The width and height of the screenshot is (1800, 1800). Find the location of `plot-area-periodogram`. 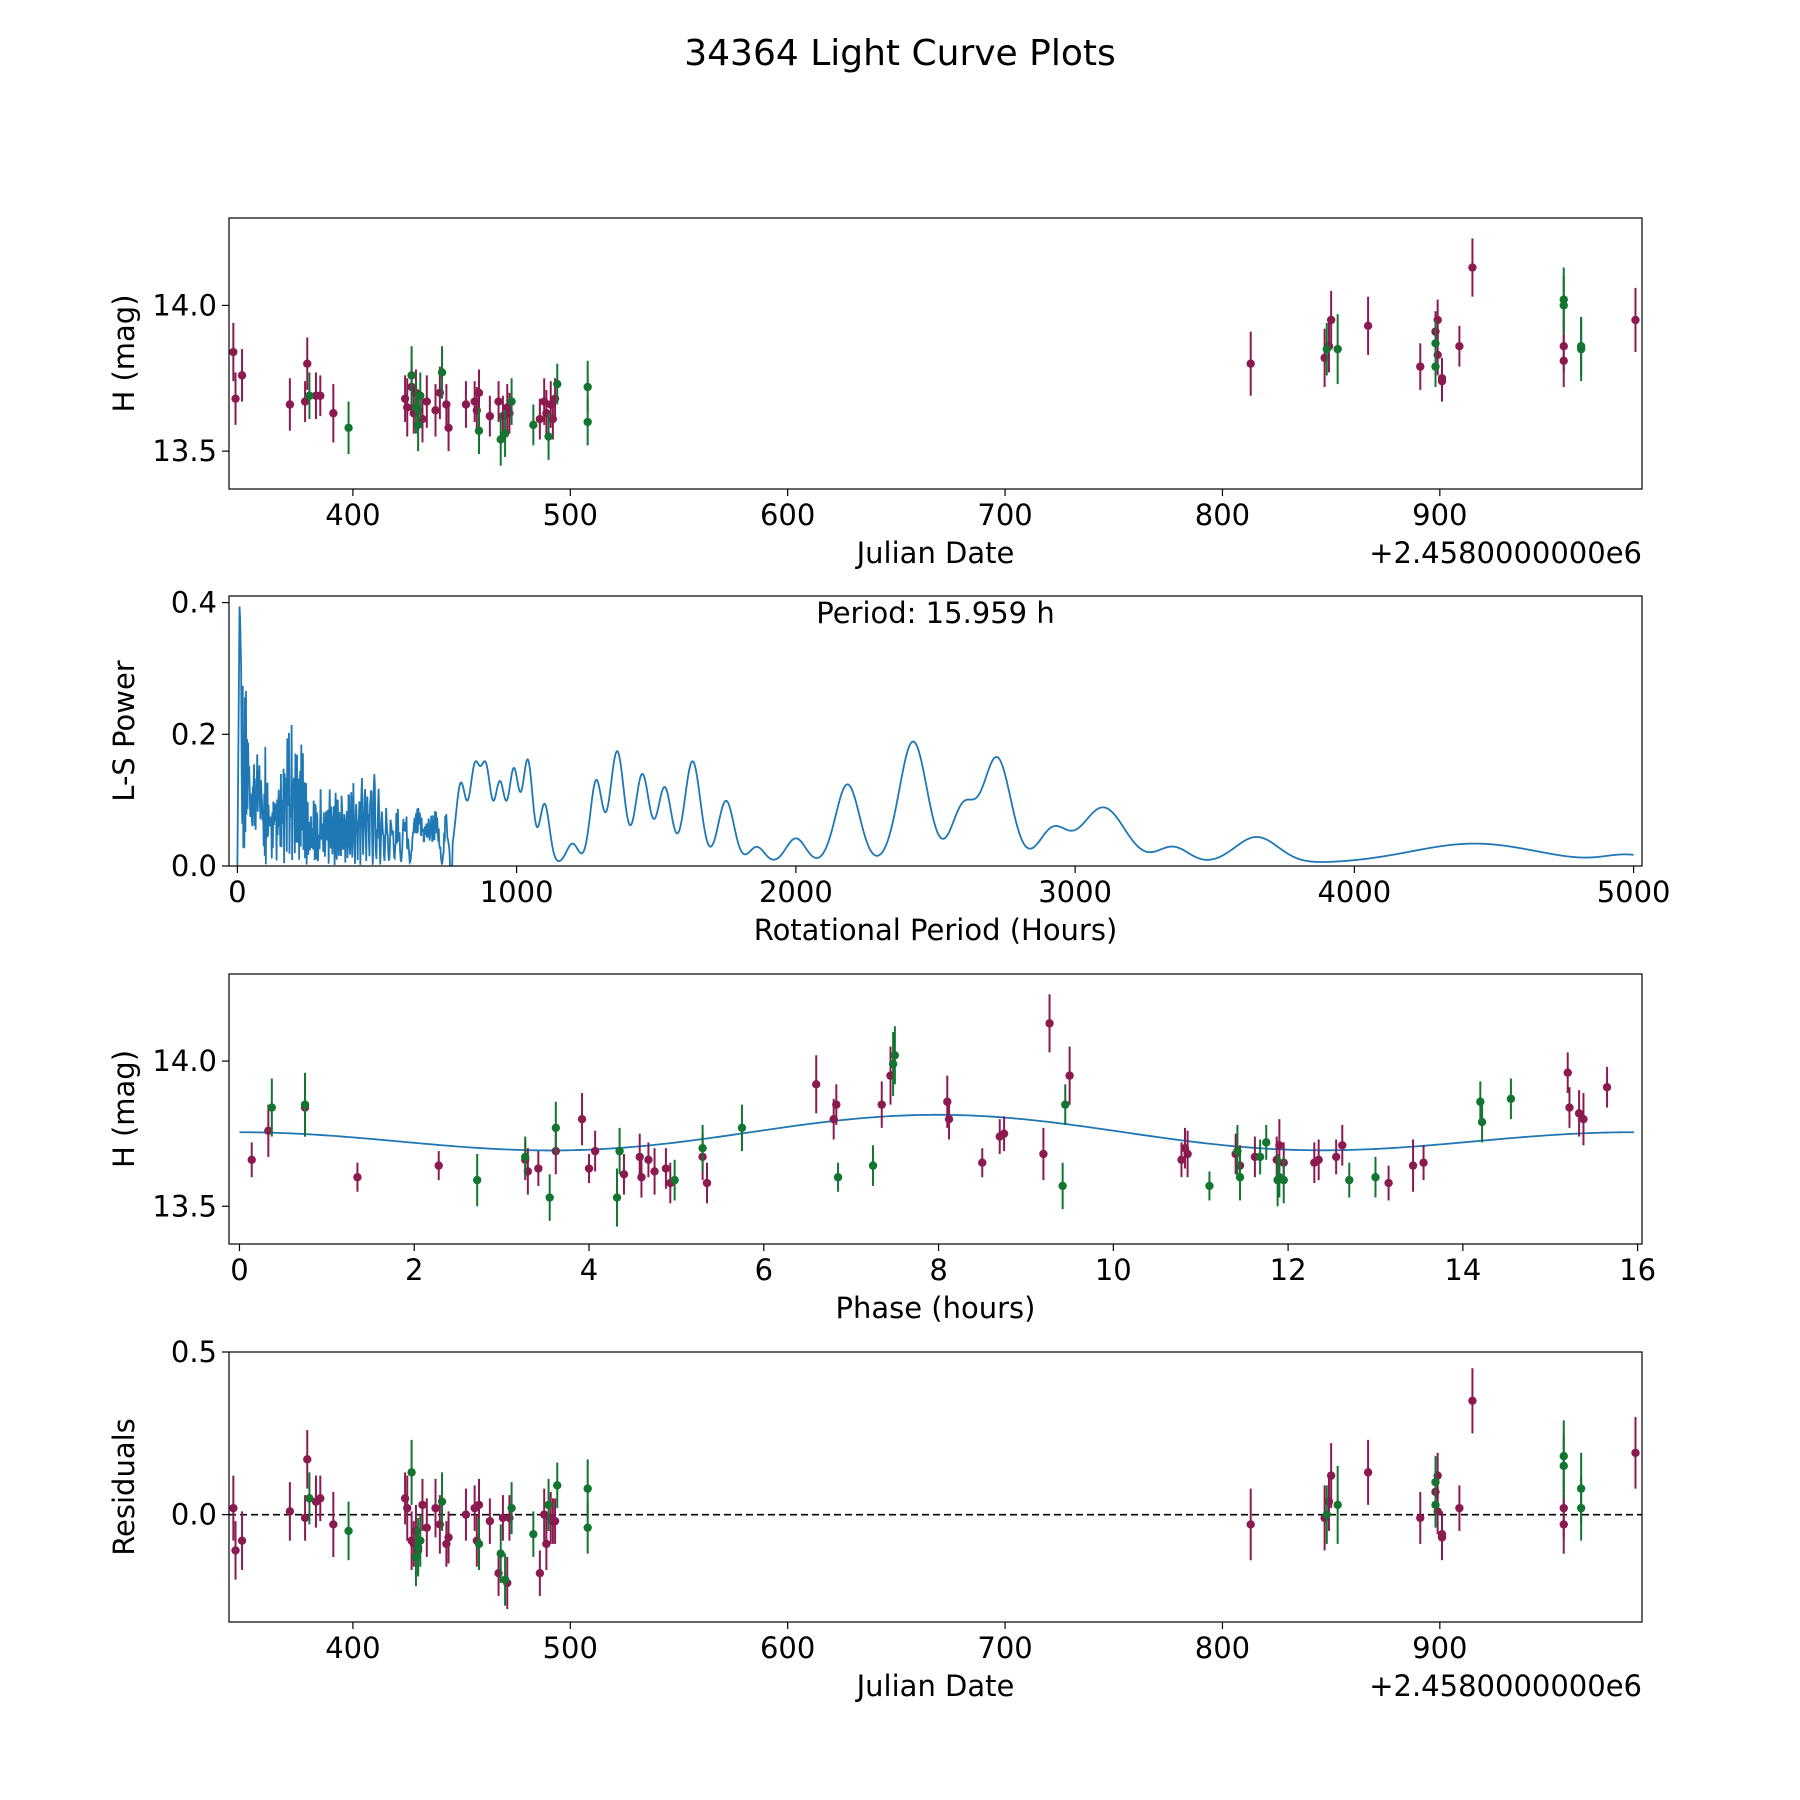

plot-area-periodogram is located at coordinates (935, 736).